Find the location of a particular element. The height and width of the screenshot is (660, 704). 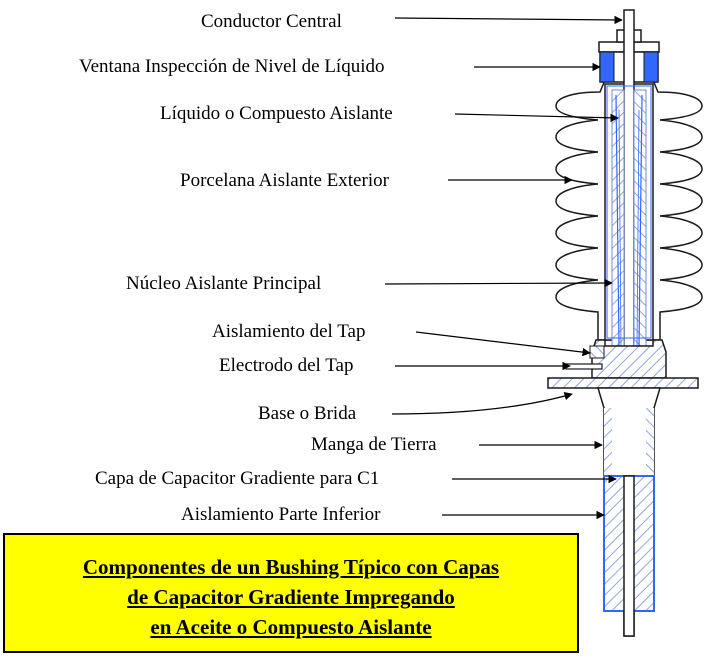

label-porcelain: Porcelana Aislante Exterior is located at coordinates (284, 181).